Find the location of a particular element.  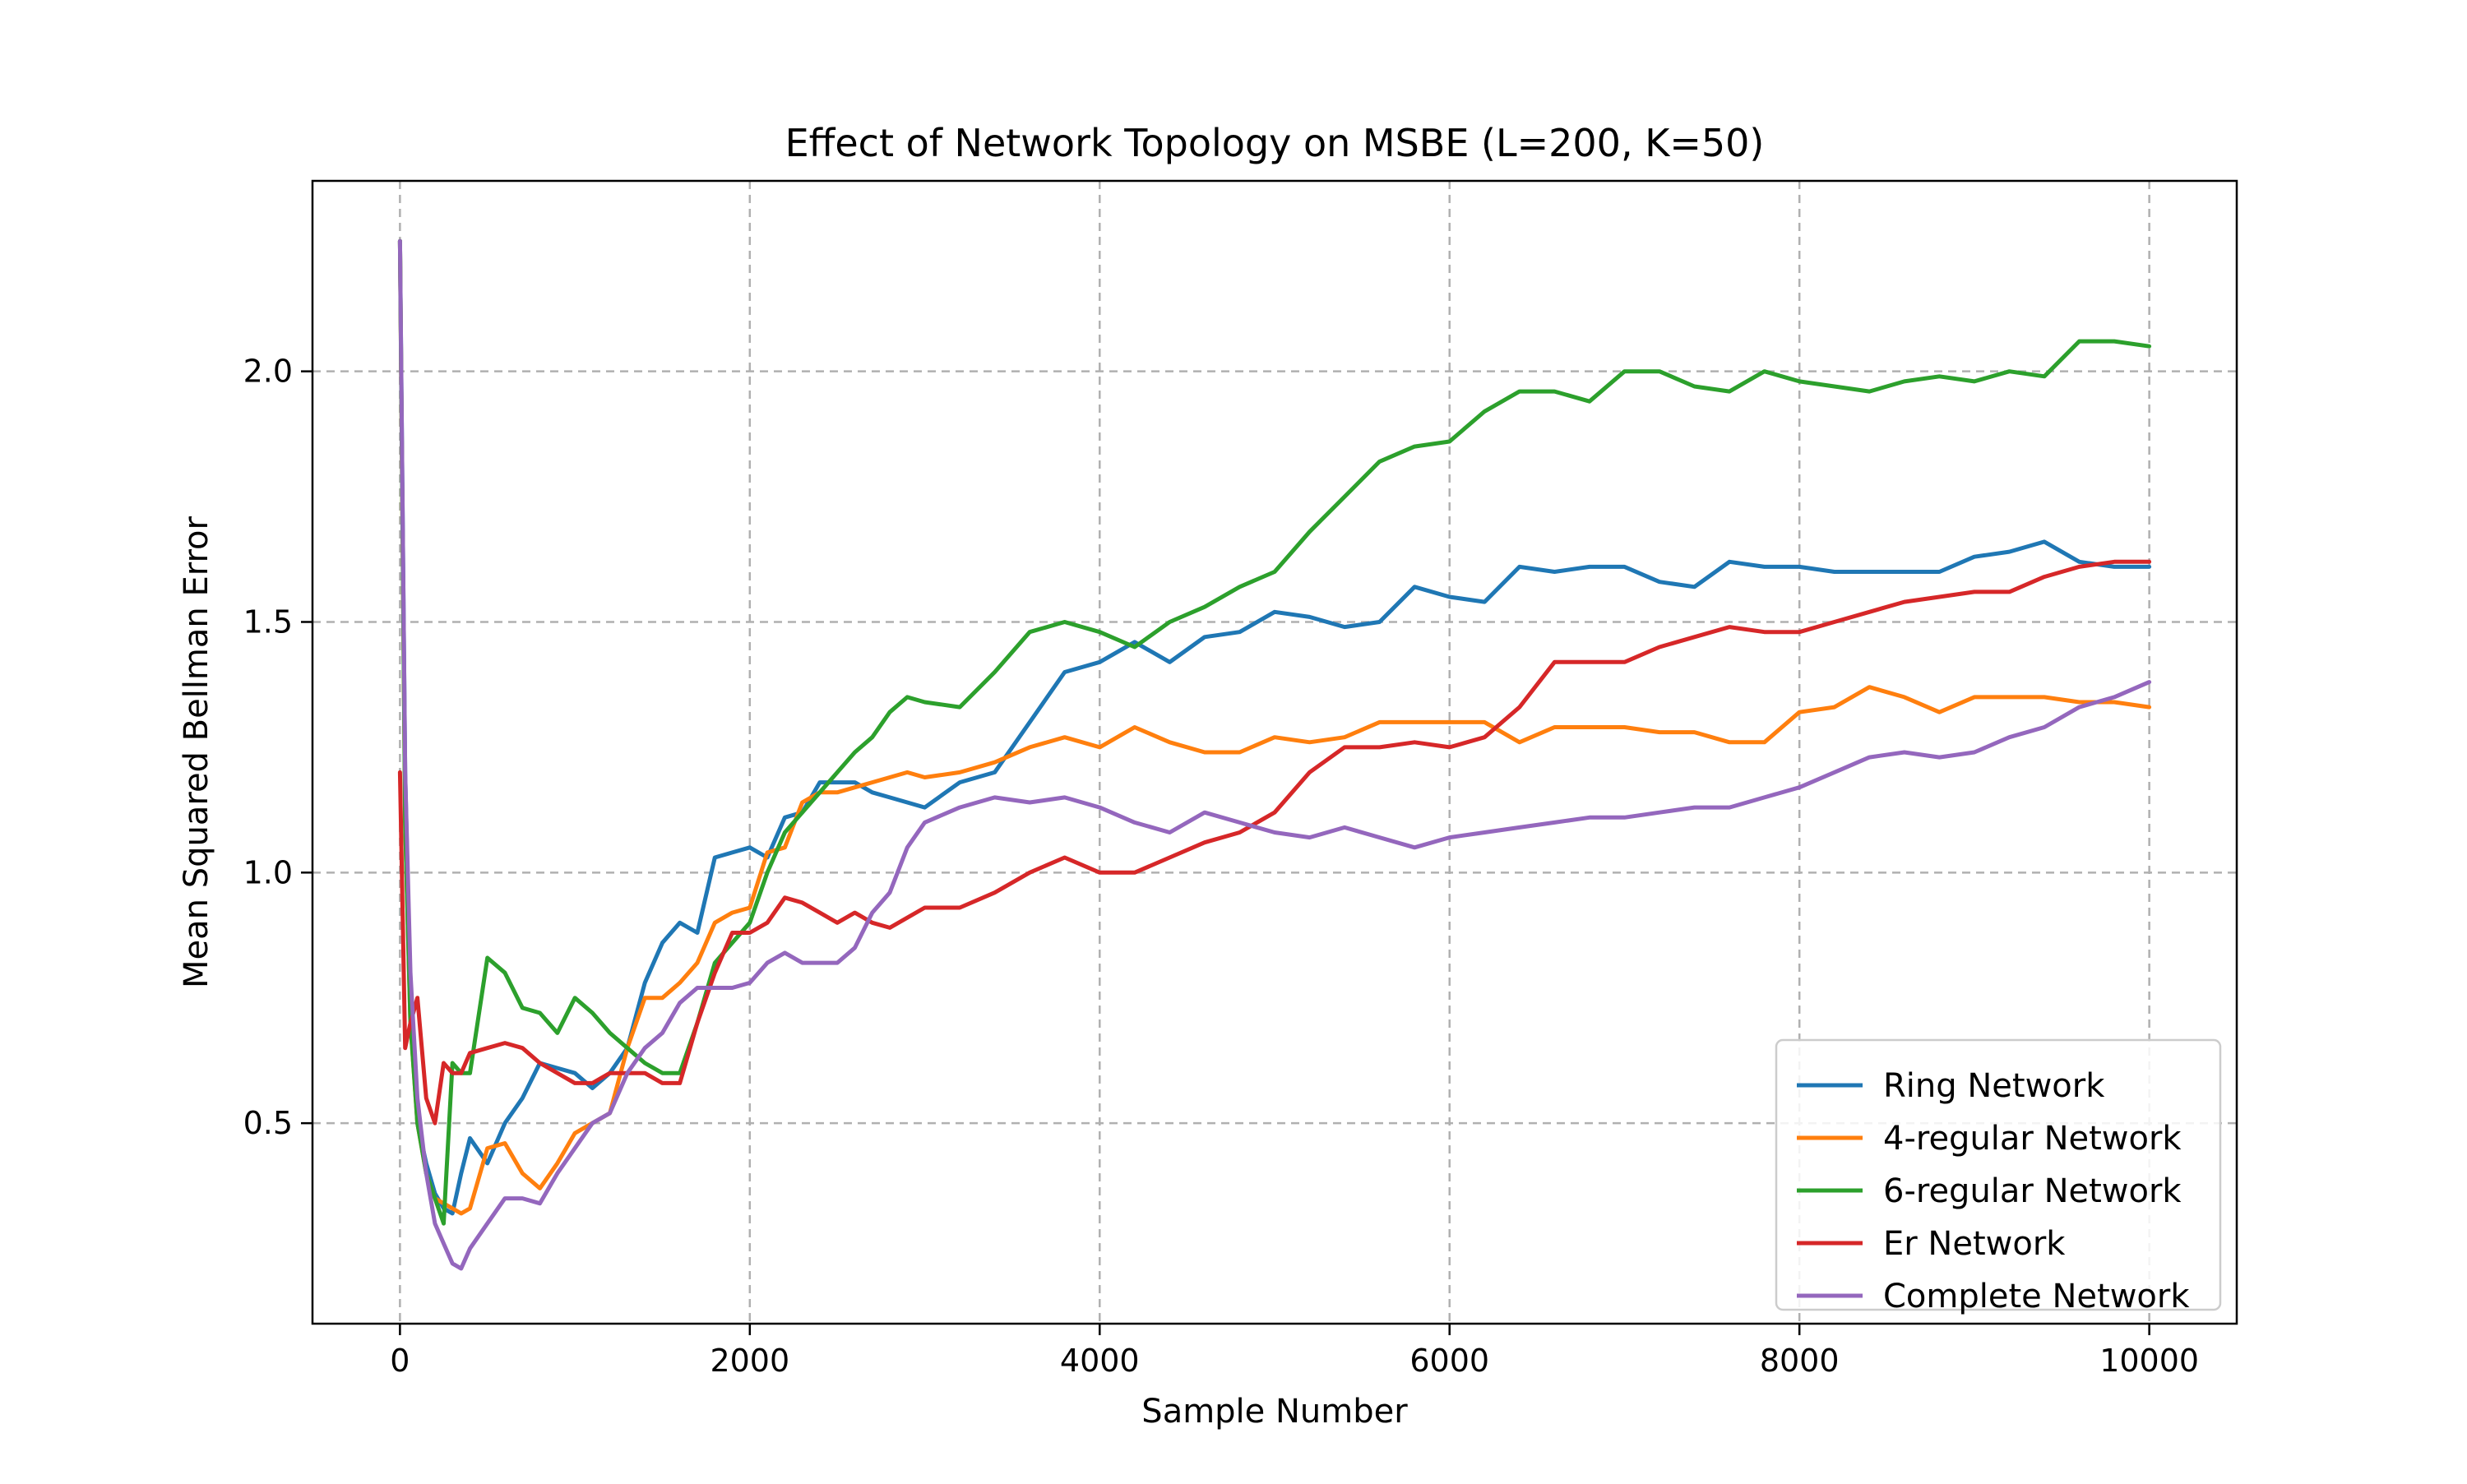

x-tick-label: 2000 is located at coordinates (749, 1361).